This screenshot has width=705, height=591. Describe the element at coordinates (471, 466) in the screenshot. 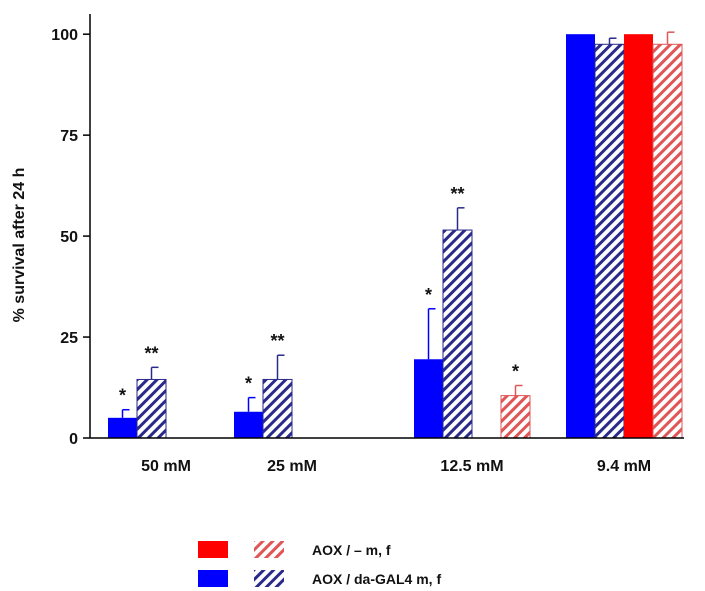

I see `x-tick-label: 12.5 mM` at that location.